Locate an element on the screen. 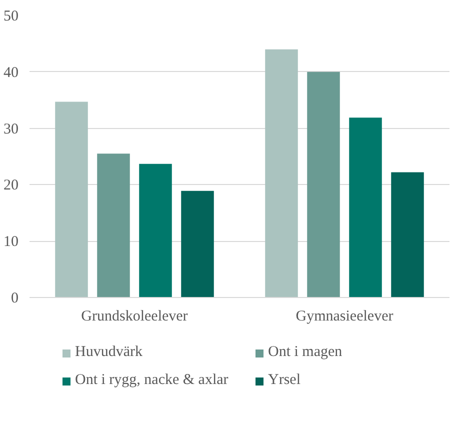 The height and width of the screenshot is (436, 468). x-tick-label: Gymnasieelever is located at coordinates (345, 316).